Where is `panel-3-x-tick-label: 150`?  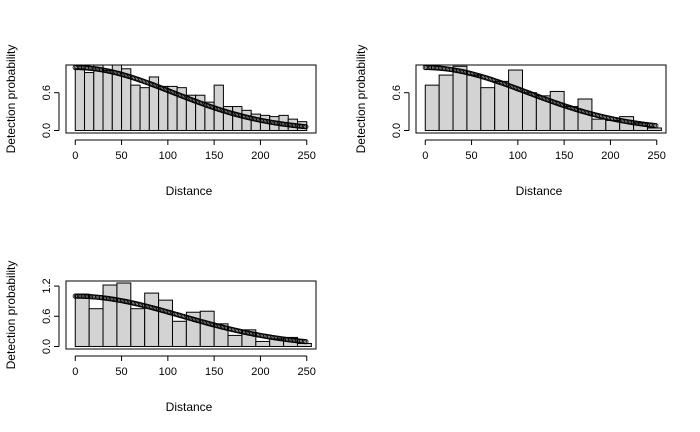
panel-3-x-tick-label: 150 is located at coordinates (214, 372).